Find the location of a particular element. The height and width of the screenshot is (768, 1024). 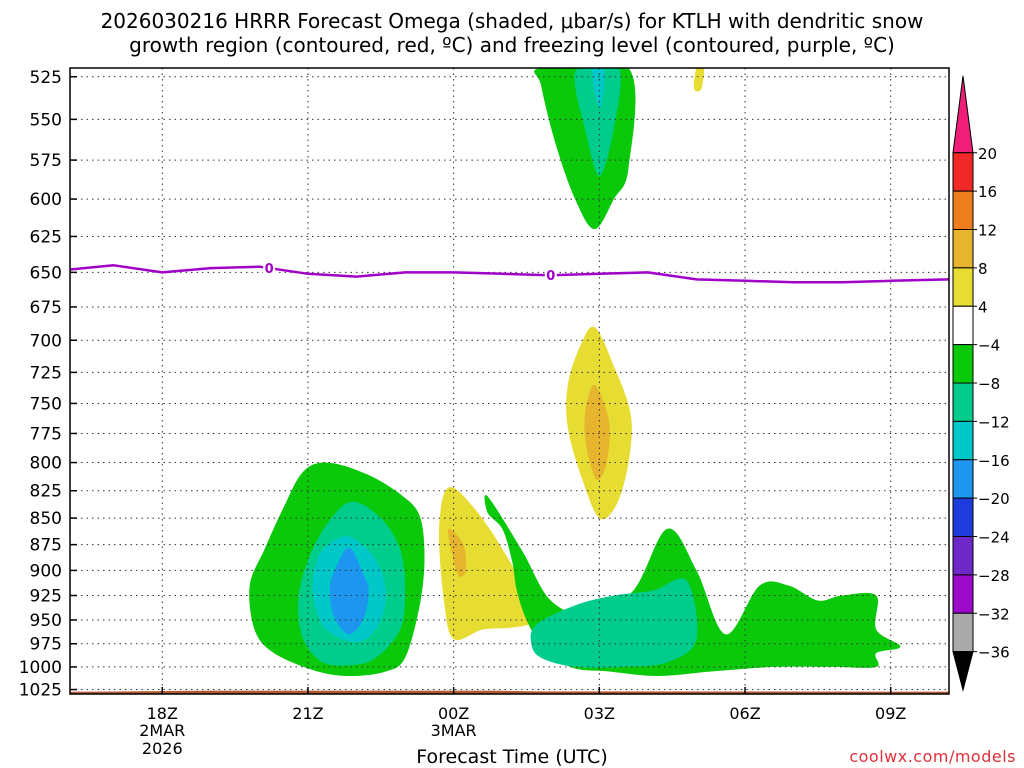

x-tick-label-00Z: 00Z is located at coordinates (453, 713).